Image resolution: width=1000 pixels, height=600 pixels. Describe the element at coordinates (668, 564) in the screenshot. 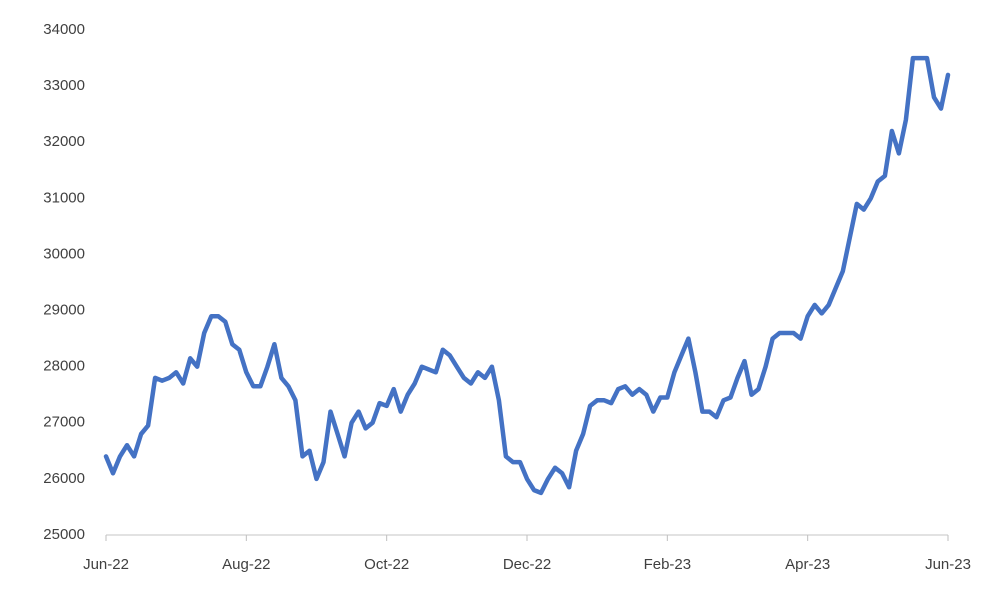

I see `x-tick-label: Feb-23` at that location.